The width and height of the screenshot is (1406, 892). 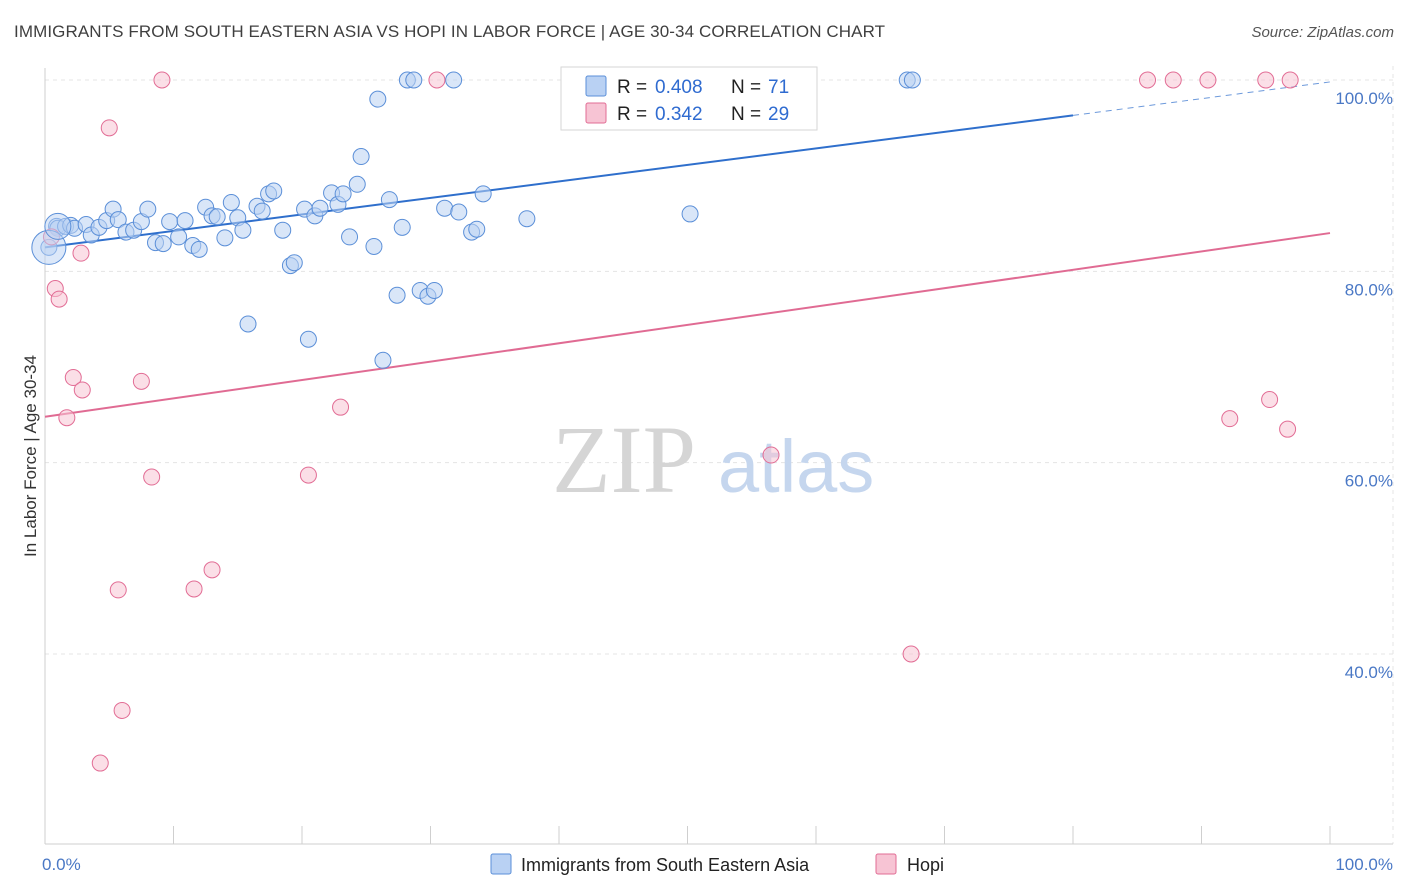 I want to click on legend-swatch-hopi, so click(x=596, y=113).